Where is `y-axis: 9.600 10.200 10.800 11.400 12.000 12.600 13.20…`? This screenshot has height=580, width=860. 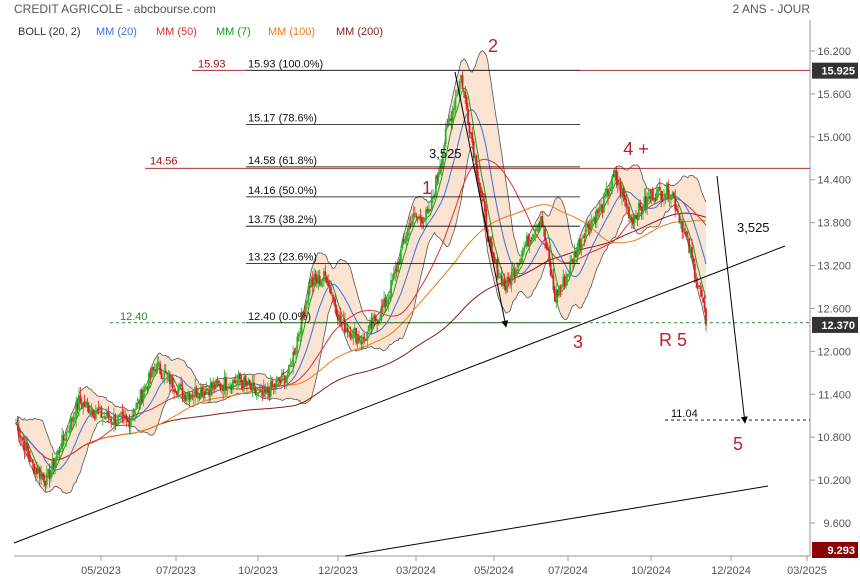 y-axis: 9.600 10.200 10.800 11.400 12.000 12.600 13.20… is located at coordinates (830, 288).